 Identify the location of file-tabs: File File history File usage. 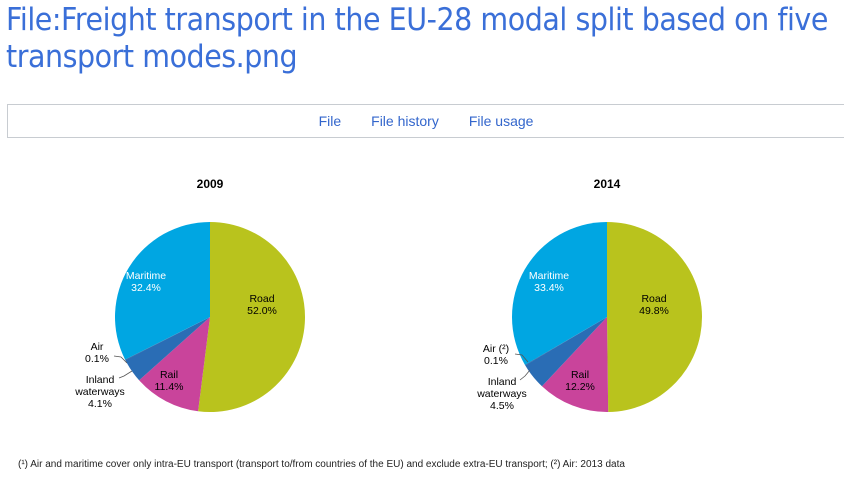
(425, 121).